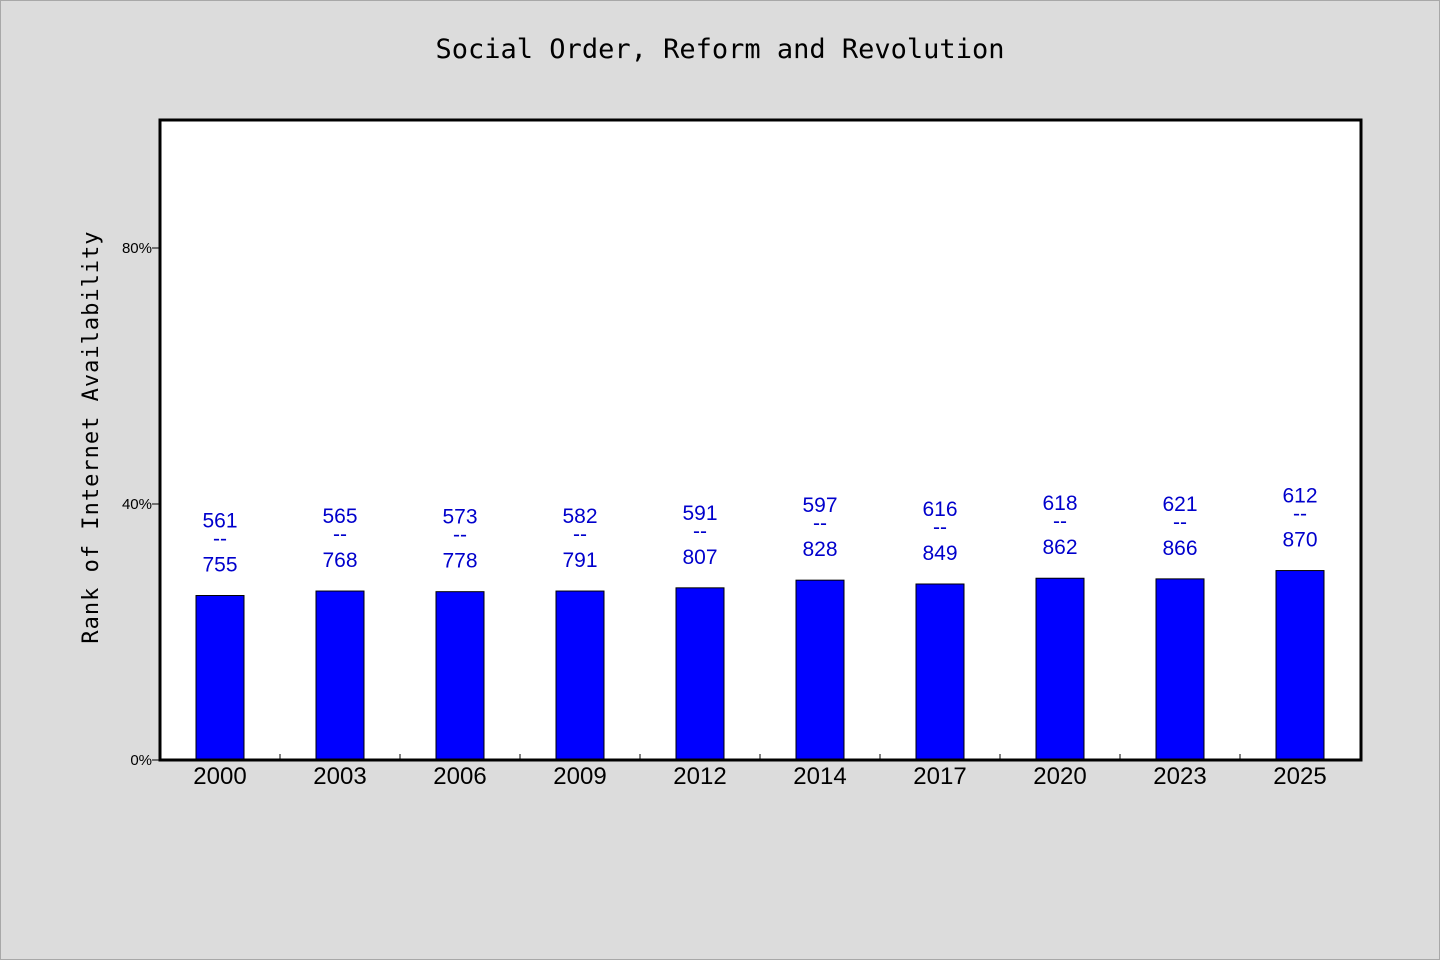 This screenshot has width=1440, height=960. Describe the element at coordinates (580, 675) in the screenshot. I see `bar-2009` at that location.